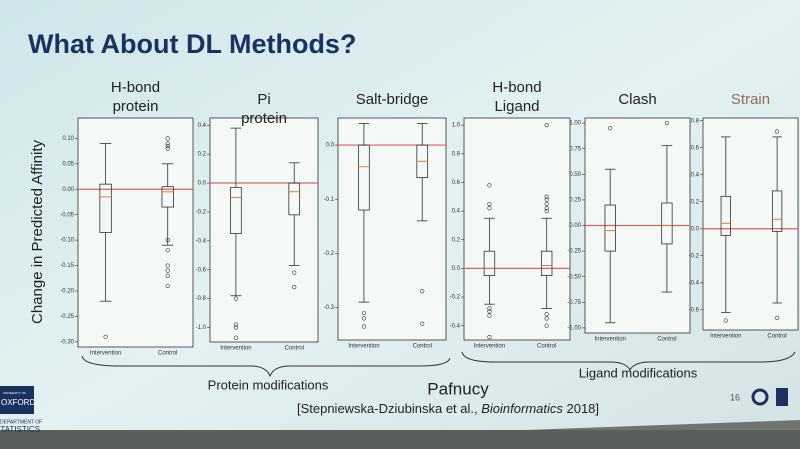  Describe the element at coordinates (735, 397) in the screenshot. I see `page-number: 16` at that location.